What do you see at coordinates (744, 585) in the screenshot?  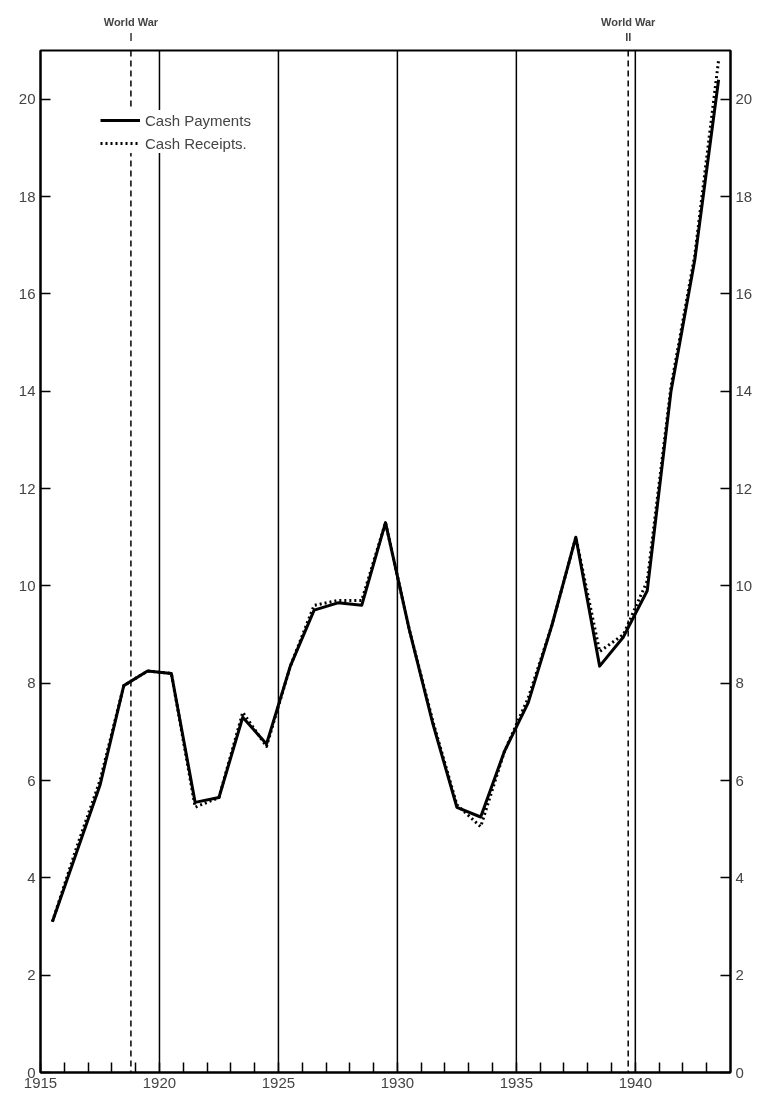 I see `y2-tick-label: 10` at bounding box center [744, 585].